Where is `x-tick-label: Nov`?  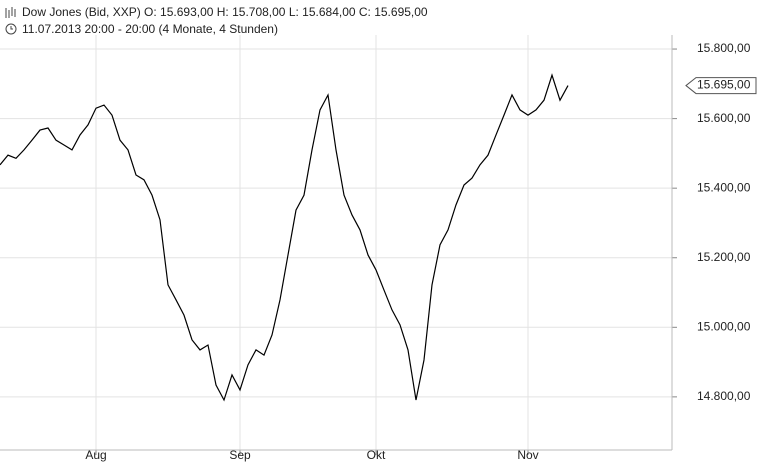 x-tick-label: Nov is located at coordinates (527, 455).